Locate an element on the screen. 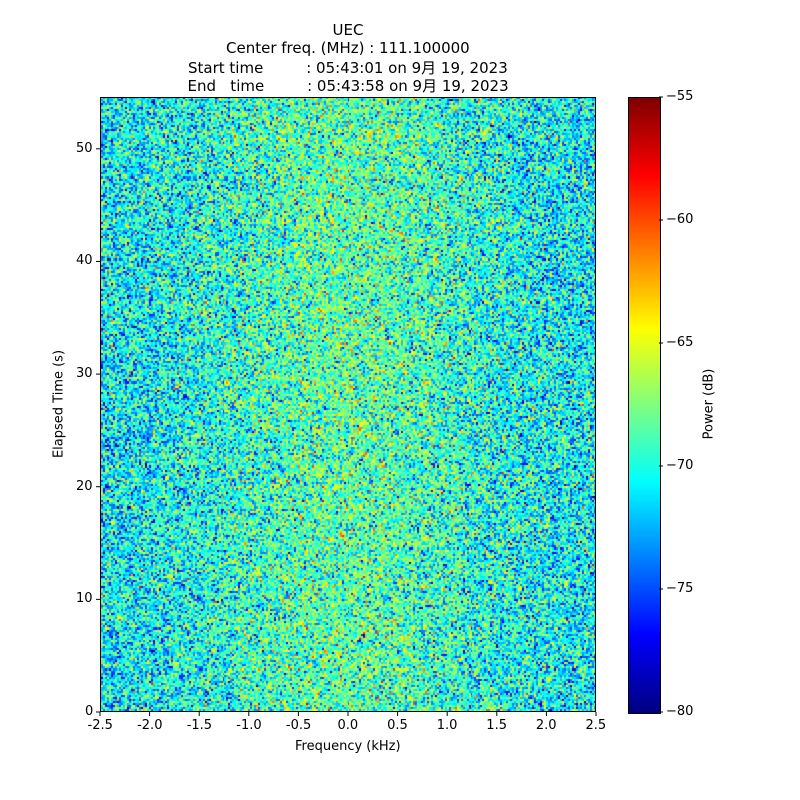  y-tick-label: 50 is located at coordinates (84, 148).